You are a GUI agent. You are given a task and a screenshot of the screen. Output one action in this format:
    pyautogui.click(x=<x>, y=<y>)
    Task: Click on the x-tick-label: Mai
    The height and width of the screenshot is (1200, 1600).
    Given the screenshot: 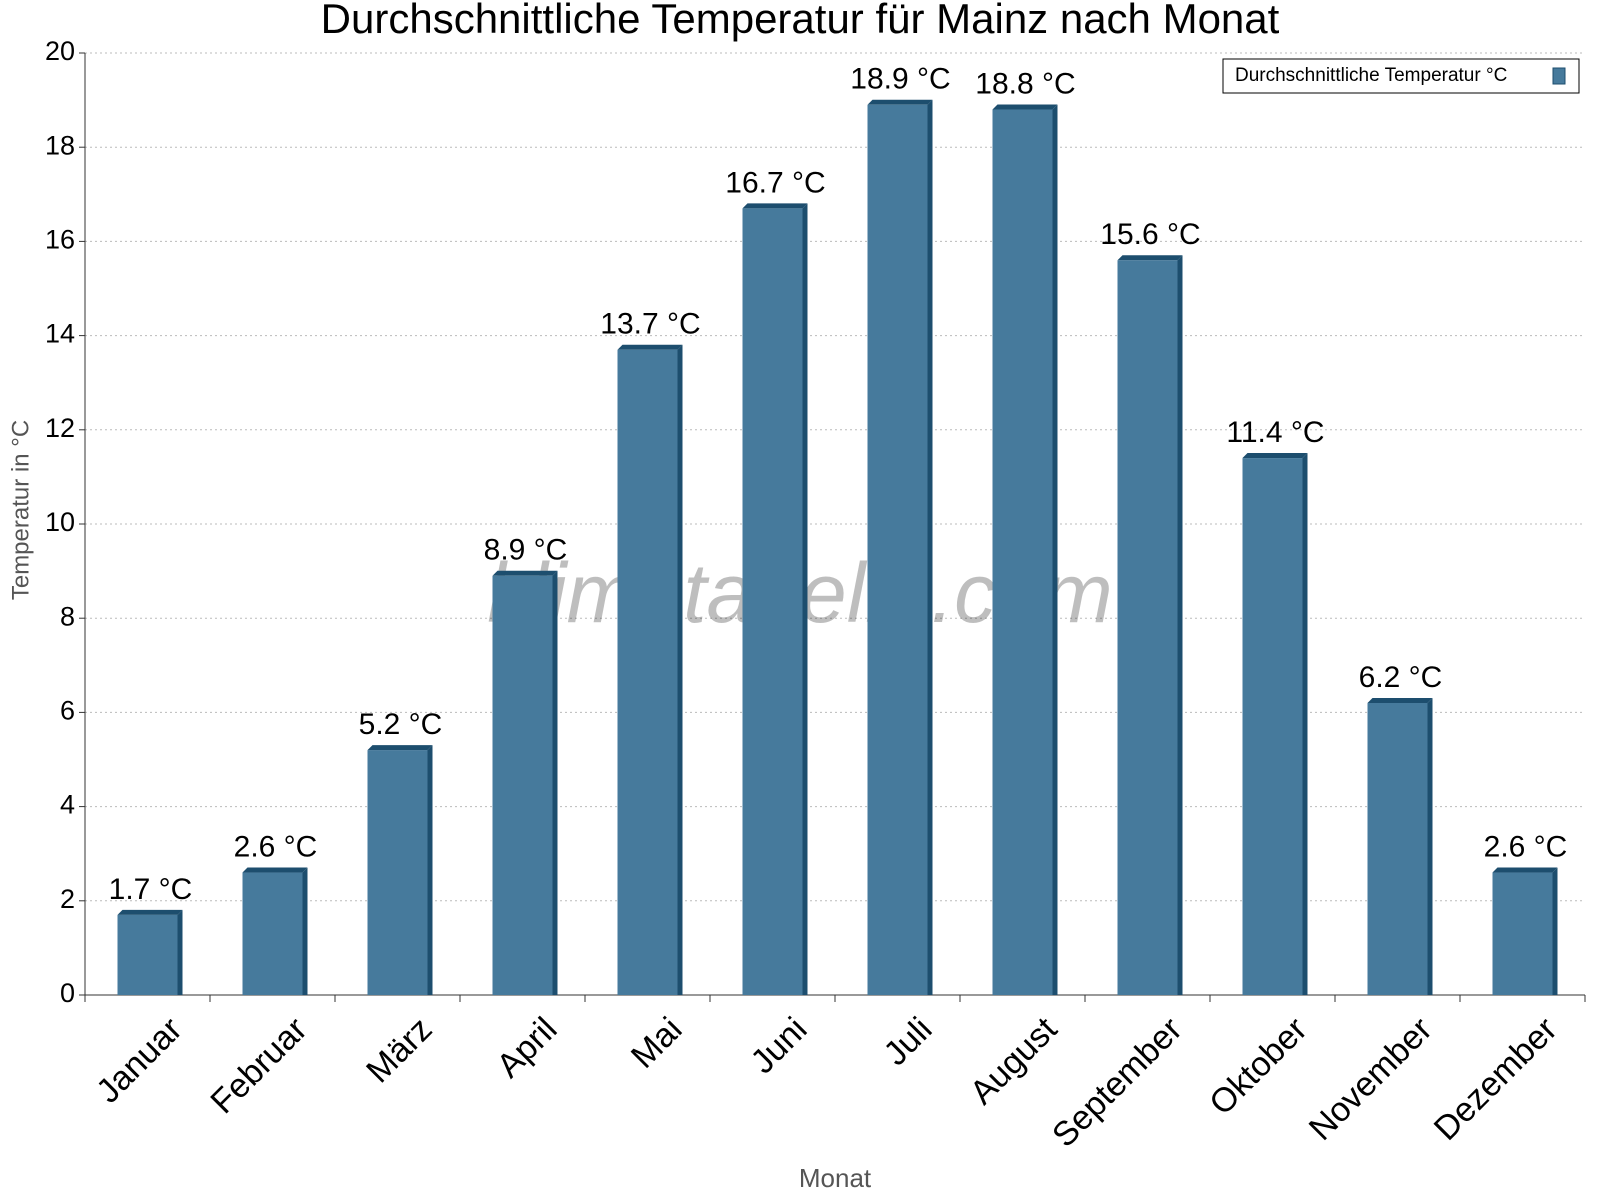 What is the action you would take?
    pyautogui.click(x=657, y=1043)
    